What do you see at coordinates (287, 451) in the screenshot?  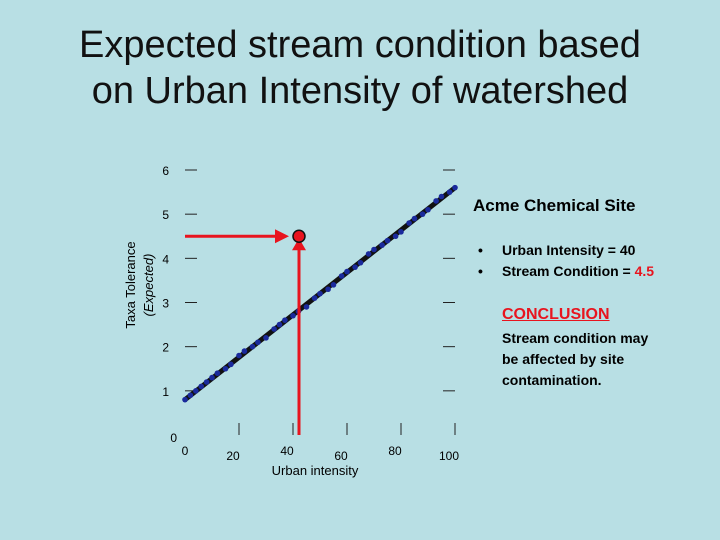 I see `x-tick-label: 40` at bounding box center [287, 451].